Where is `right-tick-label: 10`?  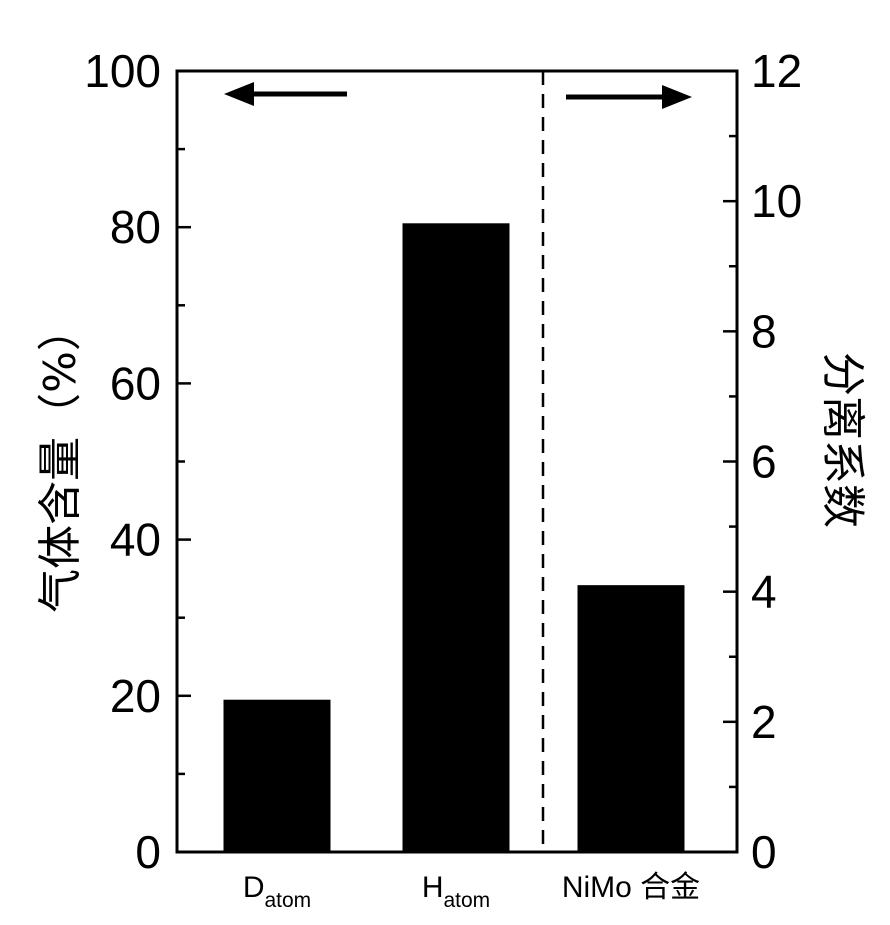
right-tick-label: 10 is located at coordinates (776, 201).